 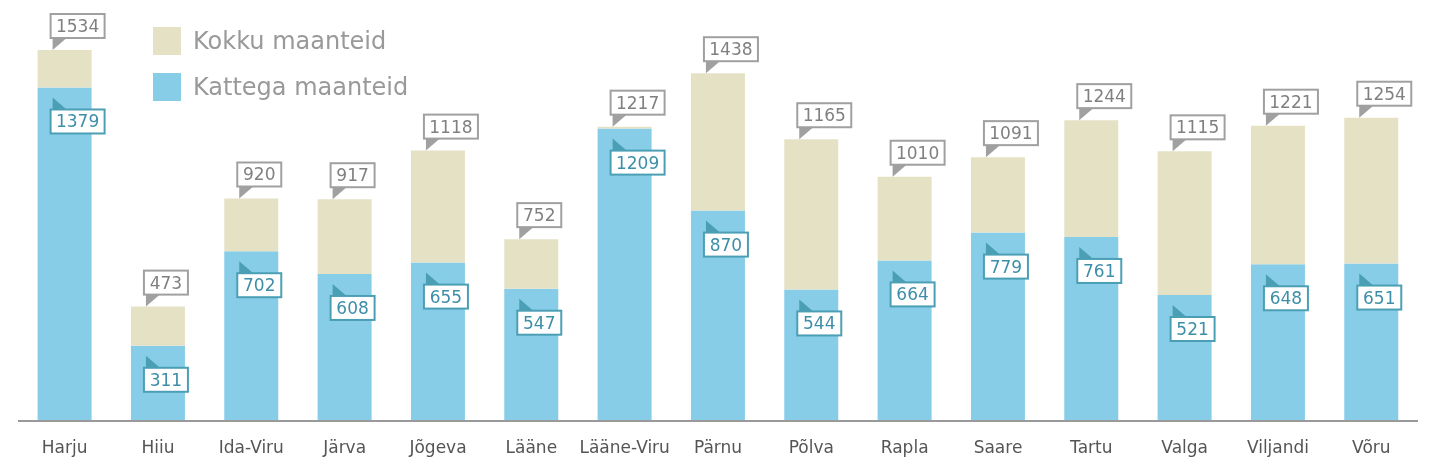 I want to click on data-label: 655, so click(x=446, y=296).